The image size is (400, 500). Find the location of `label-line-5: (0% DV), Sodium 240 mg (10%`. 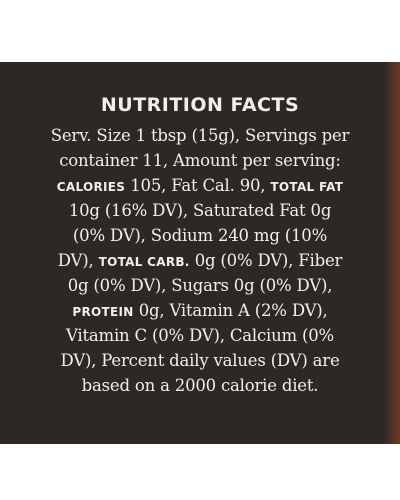

label-line-5: (0% DV), Sodium 240 mg (10% is located at coordinates (200, 235).